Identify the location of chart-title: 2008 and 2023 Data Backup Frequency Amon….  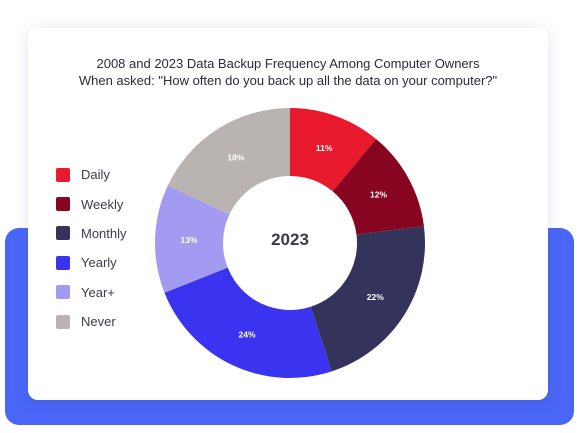
(288, 72).